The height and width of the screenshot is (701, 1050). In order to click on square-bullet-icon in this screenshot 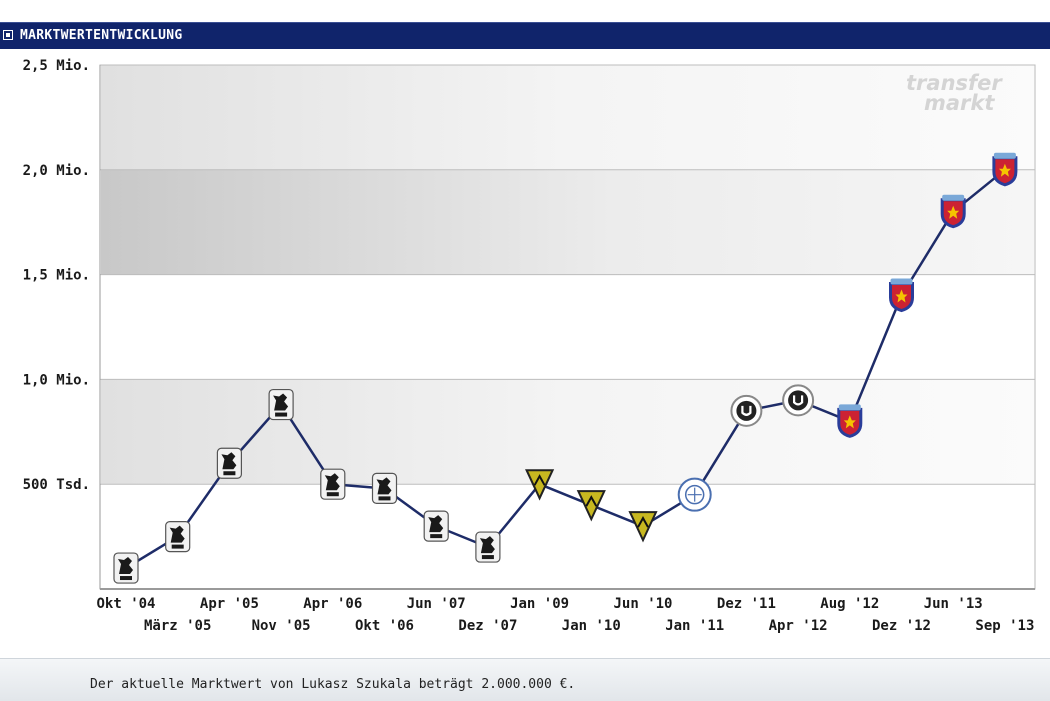, I will do `click(8, 35)`.